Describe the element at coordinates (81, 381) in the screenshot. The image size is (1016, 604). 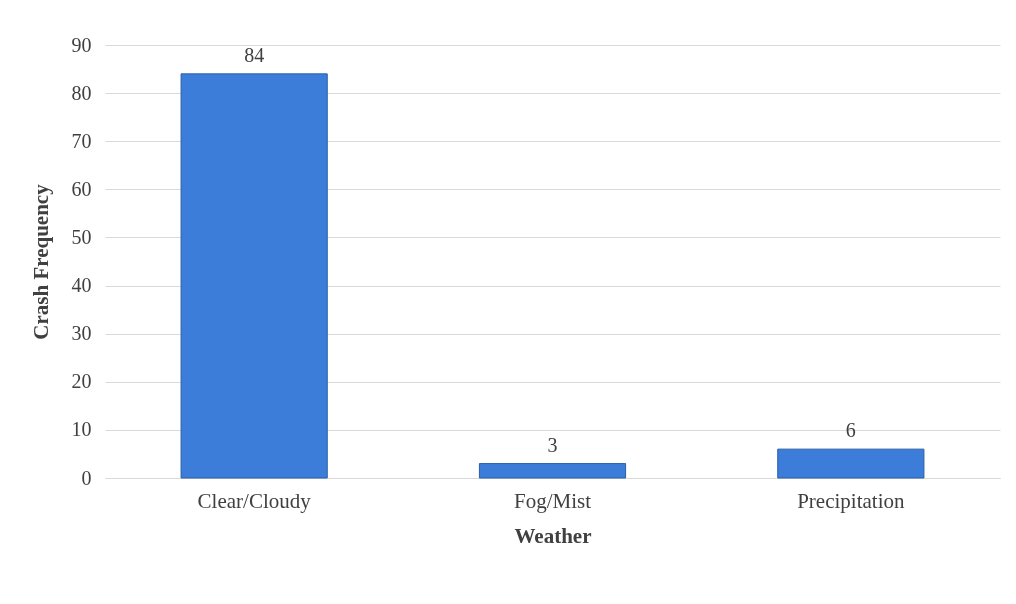
I see `y-tick-label: 20` at that location.